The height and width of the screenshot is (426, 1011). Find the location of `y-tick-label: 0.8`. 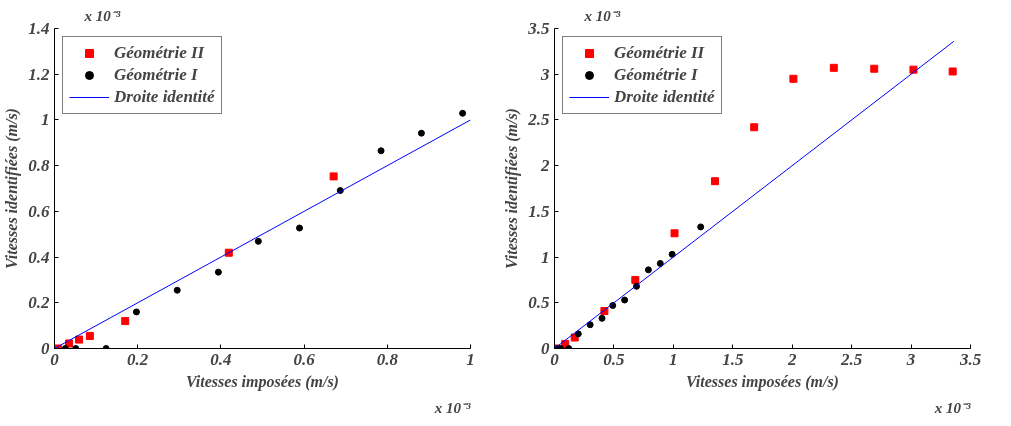

y-tick-label: 0.8 is located at coordinates (39, 166).